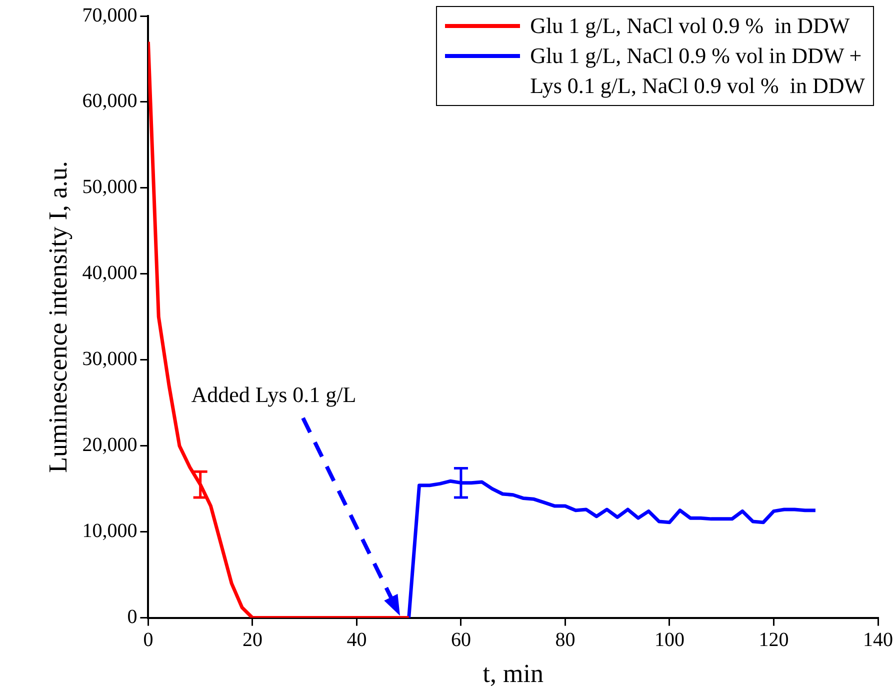 The width and height of the screenshot is (896, 695). I want to click on y-tick-label: 70,000, so click(110, 15).